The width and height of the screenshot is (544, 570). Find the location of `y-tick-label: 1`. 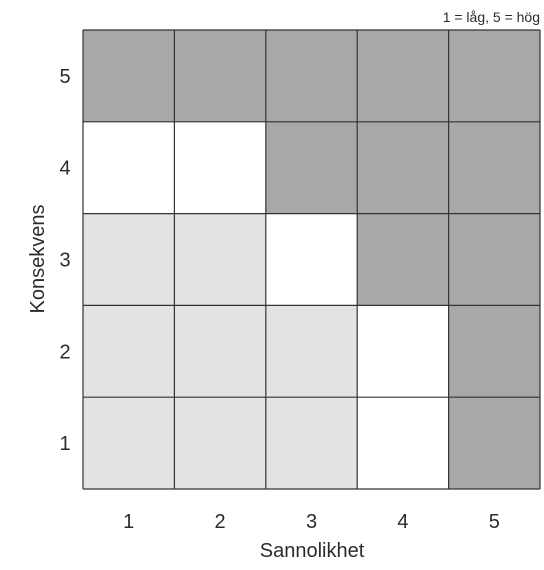

y-tick-label: 1 is located at coordinates (64, 444).